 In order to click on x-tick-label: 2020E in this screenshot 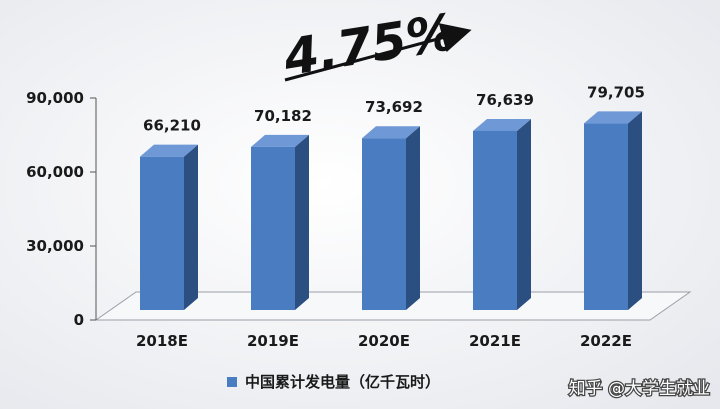, I will do `click(384, 341)`.